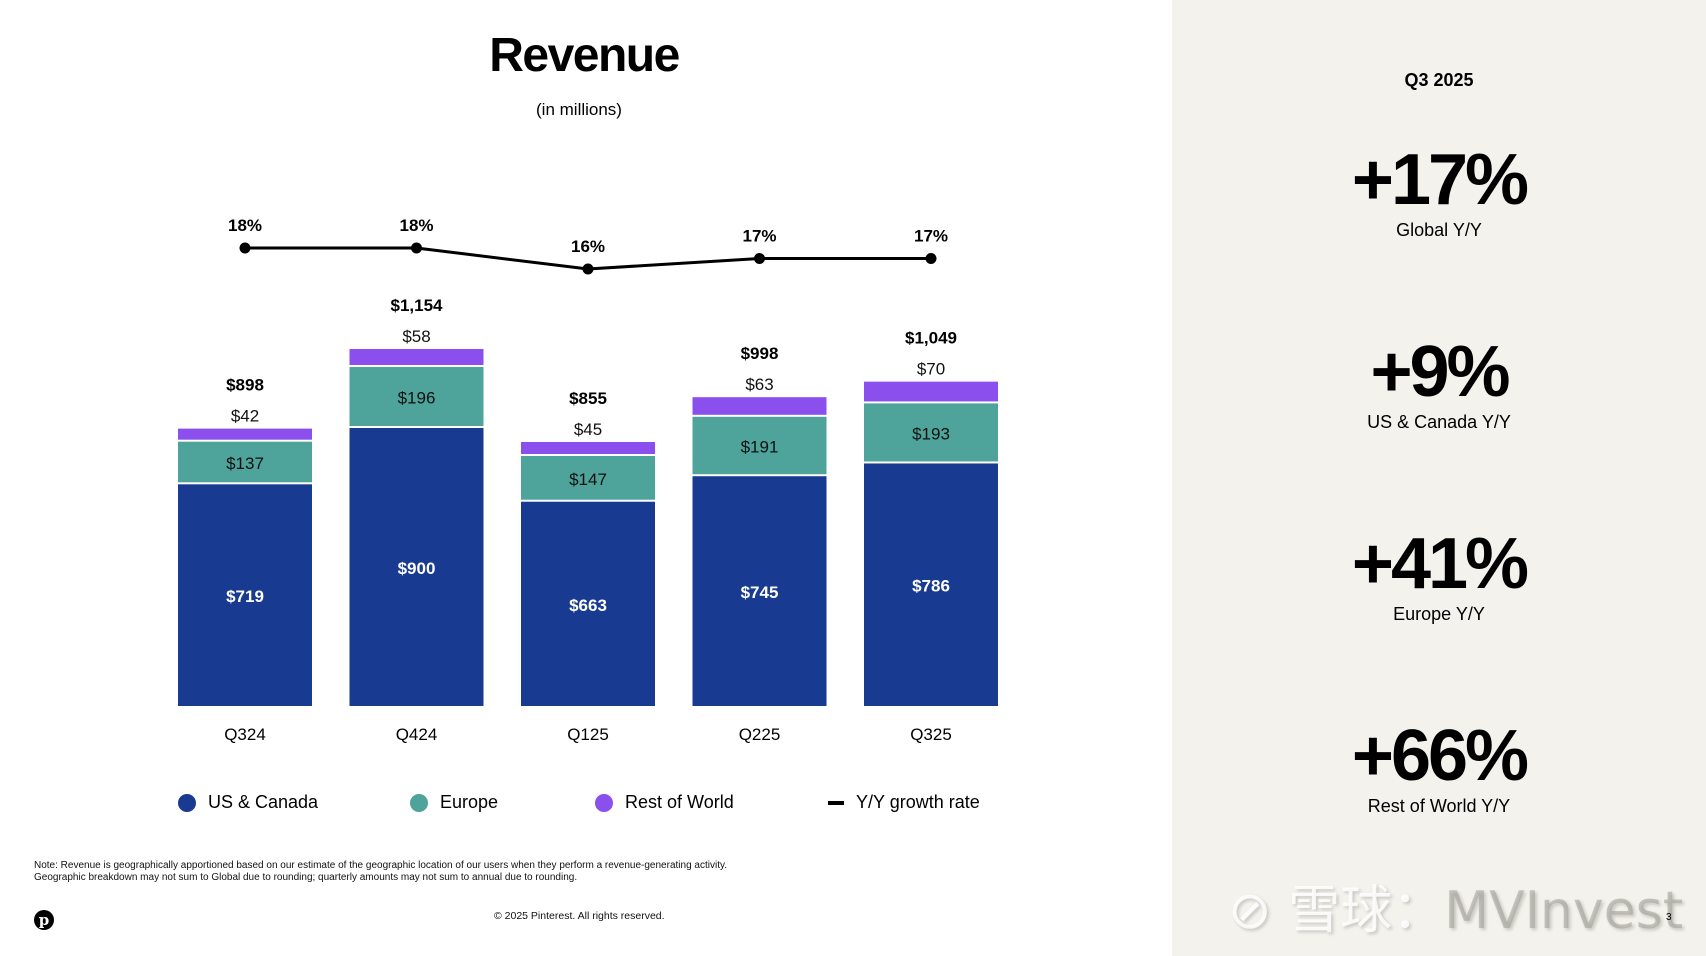 The image size is (1706, 956). I want to click on bar-value-label-us-canada: $900, so click(417, 568).